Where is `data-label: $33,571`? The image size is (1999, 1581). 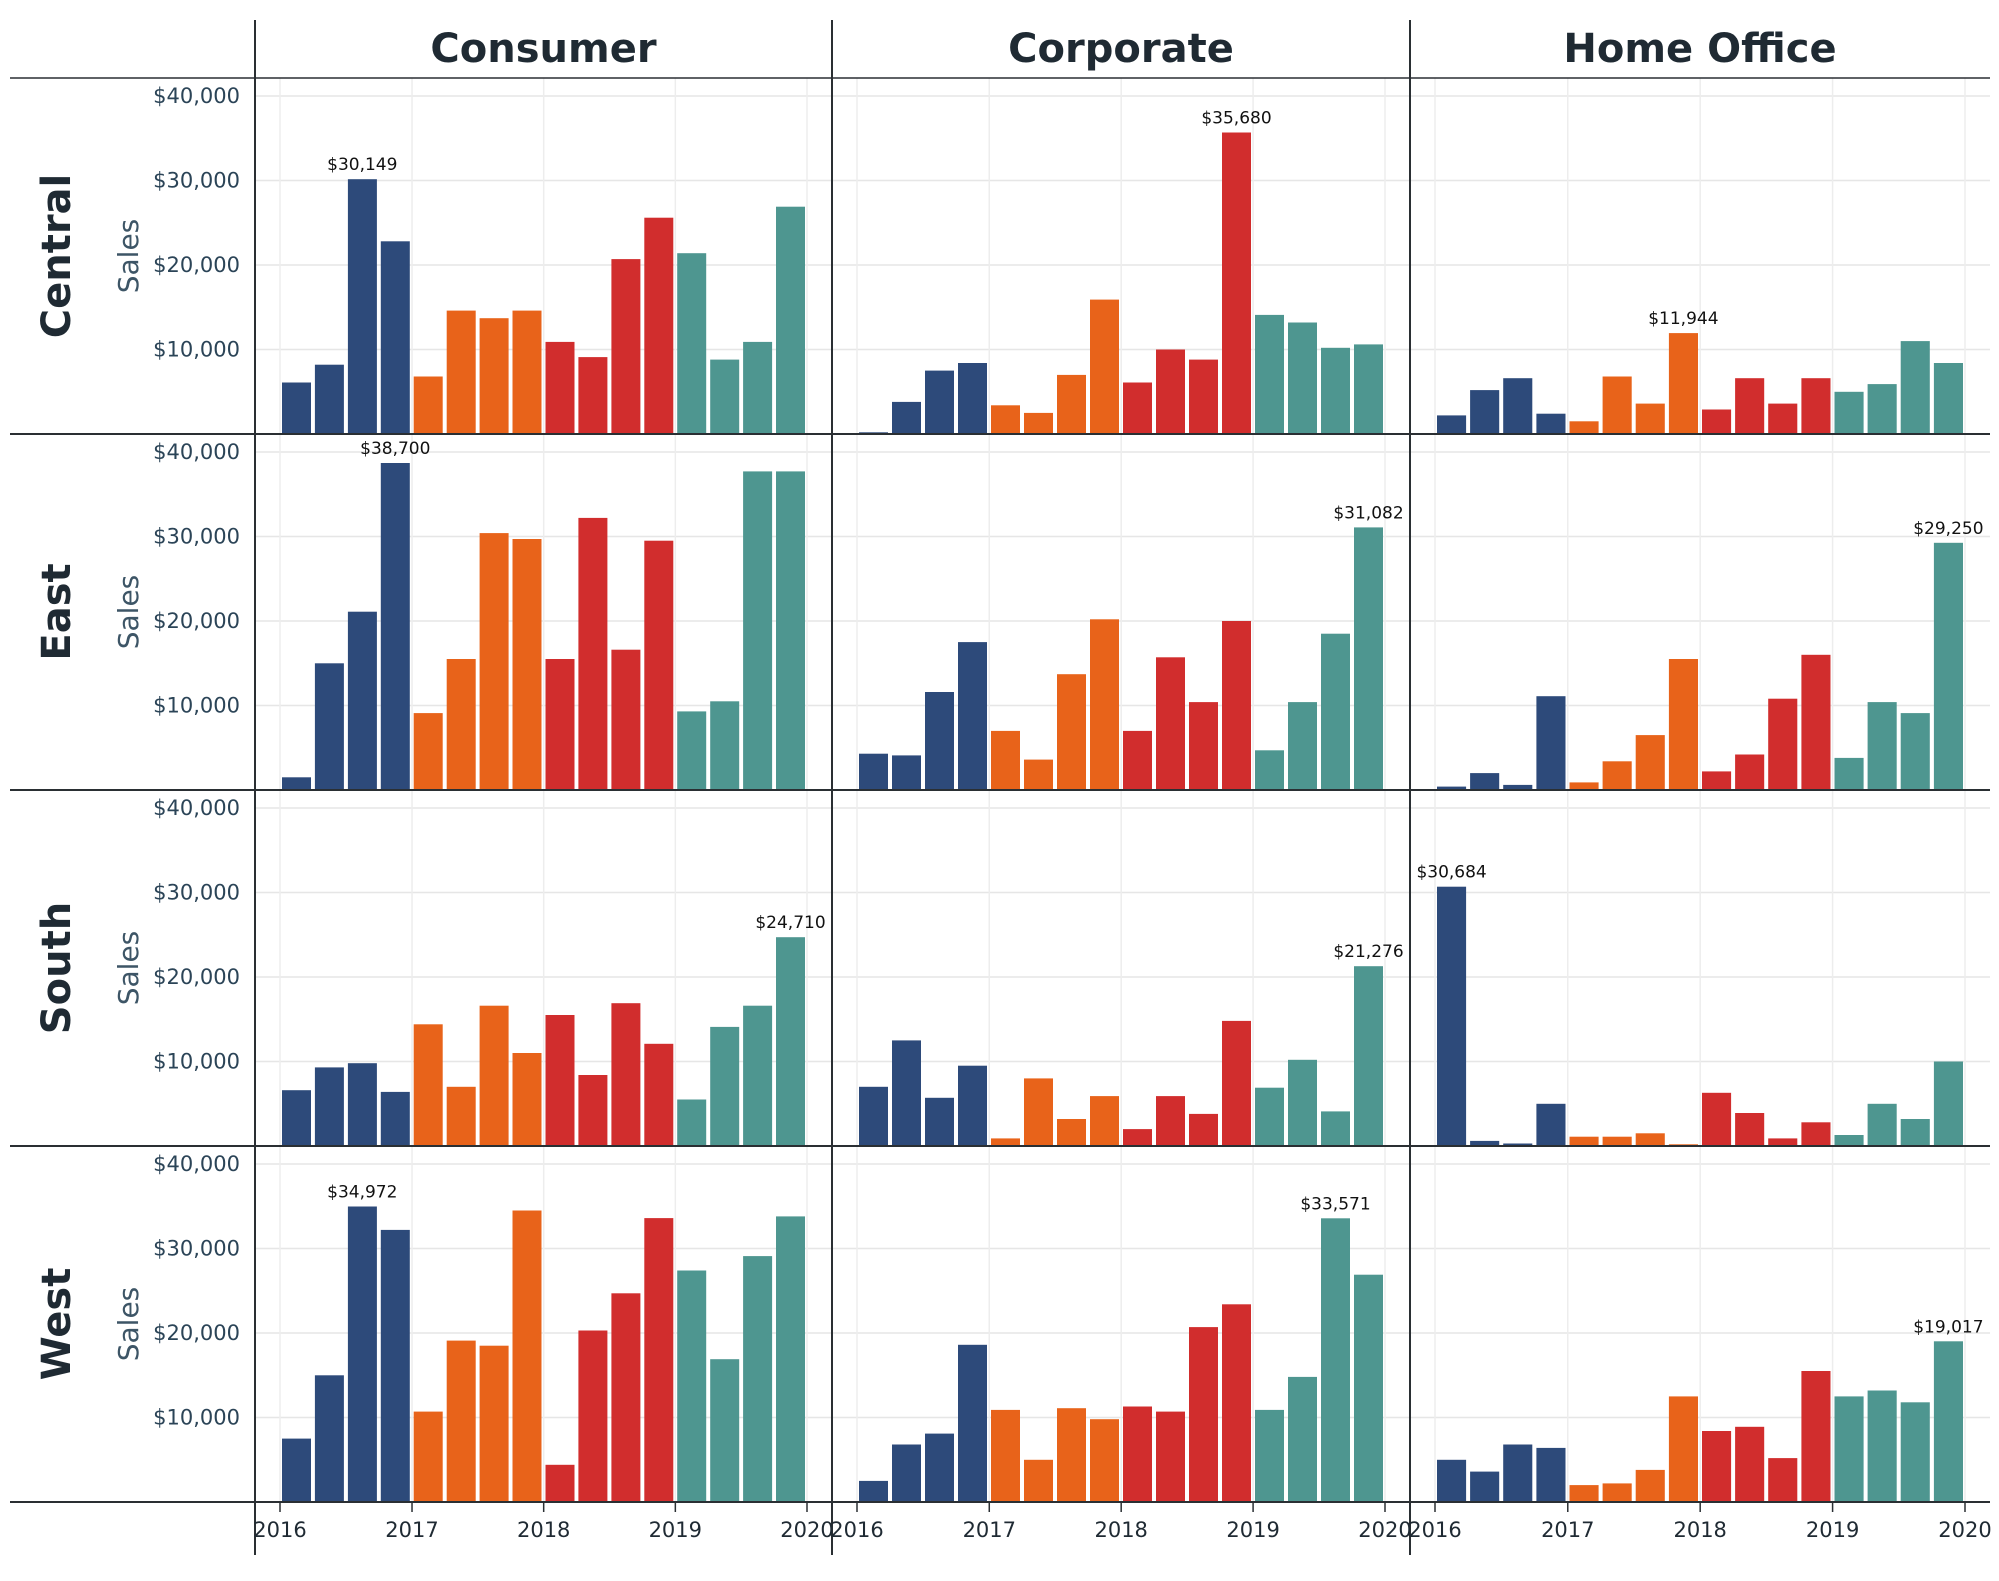
data-label: $33,571 is located at coordinates (1335, 1204).